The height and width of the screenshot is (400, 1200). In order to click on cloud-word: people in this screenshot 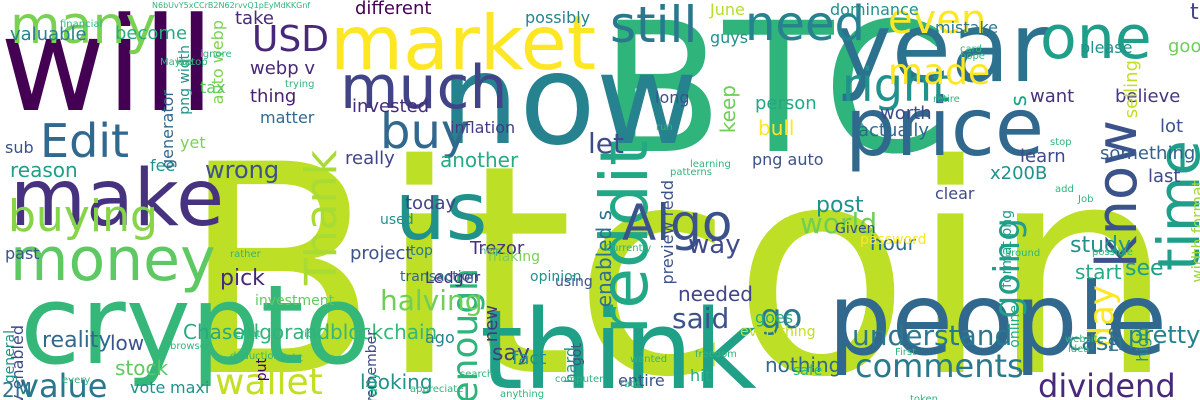, I will do `click(997, 319)`.